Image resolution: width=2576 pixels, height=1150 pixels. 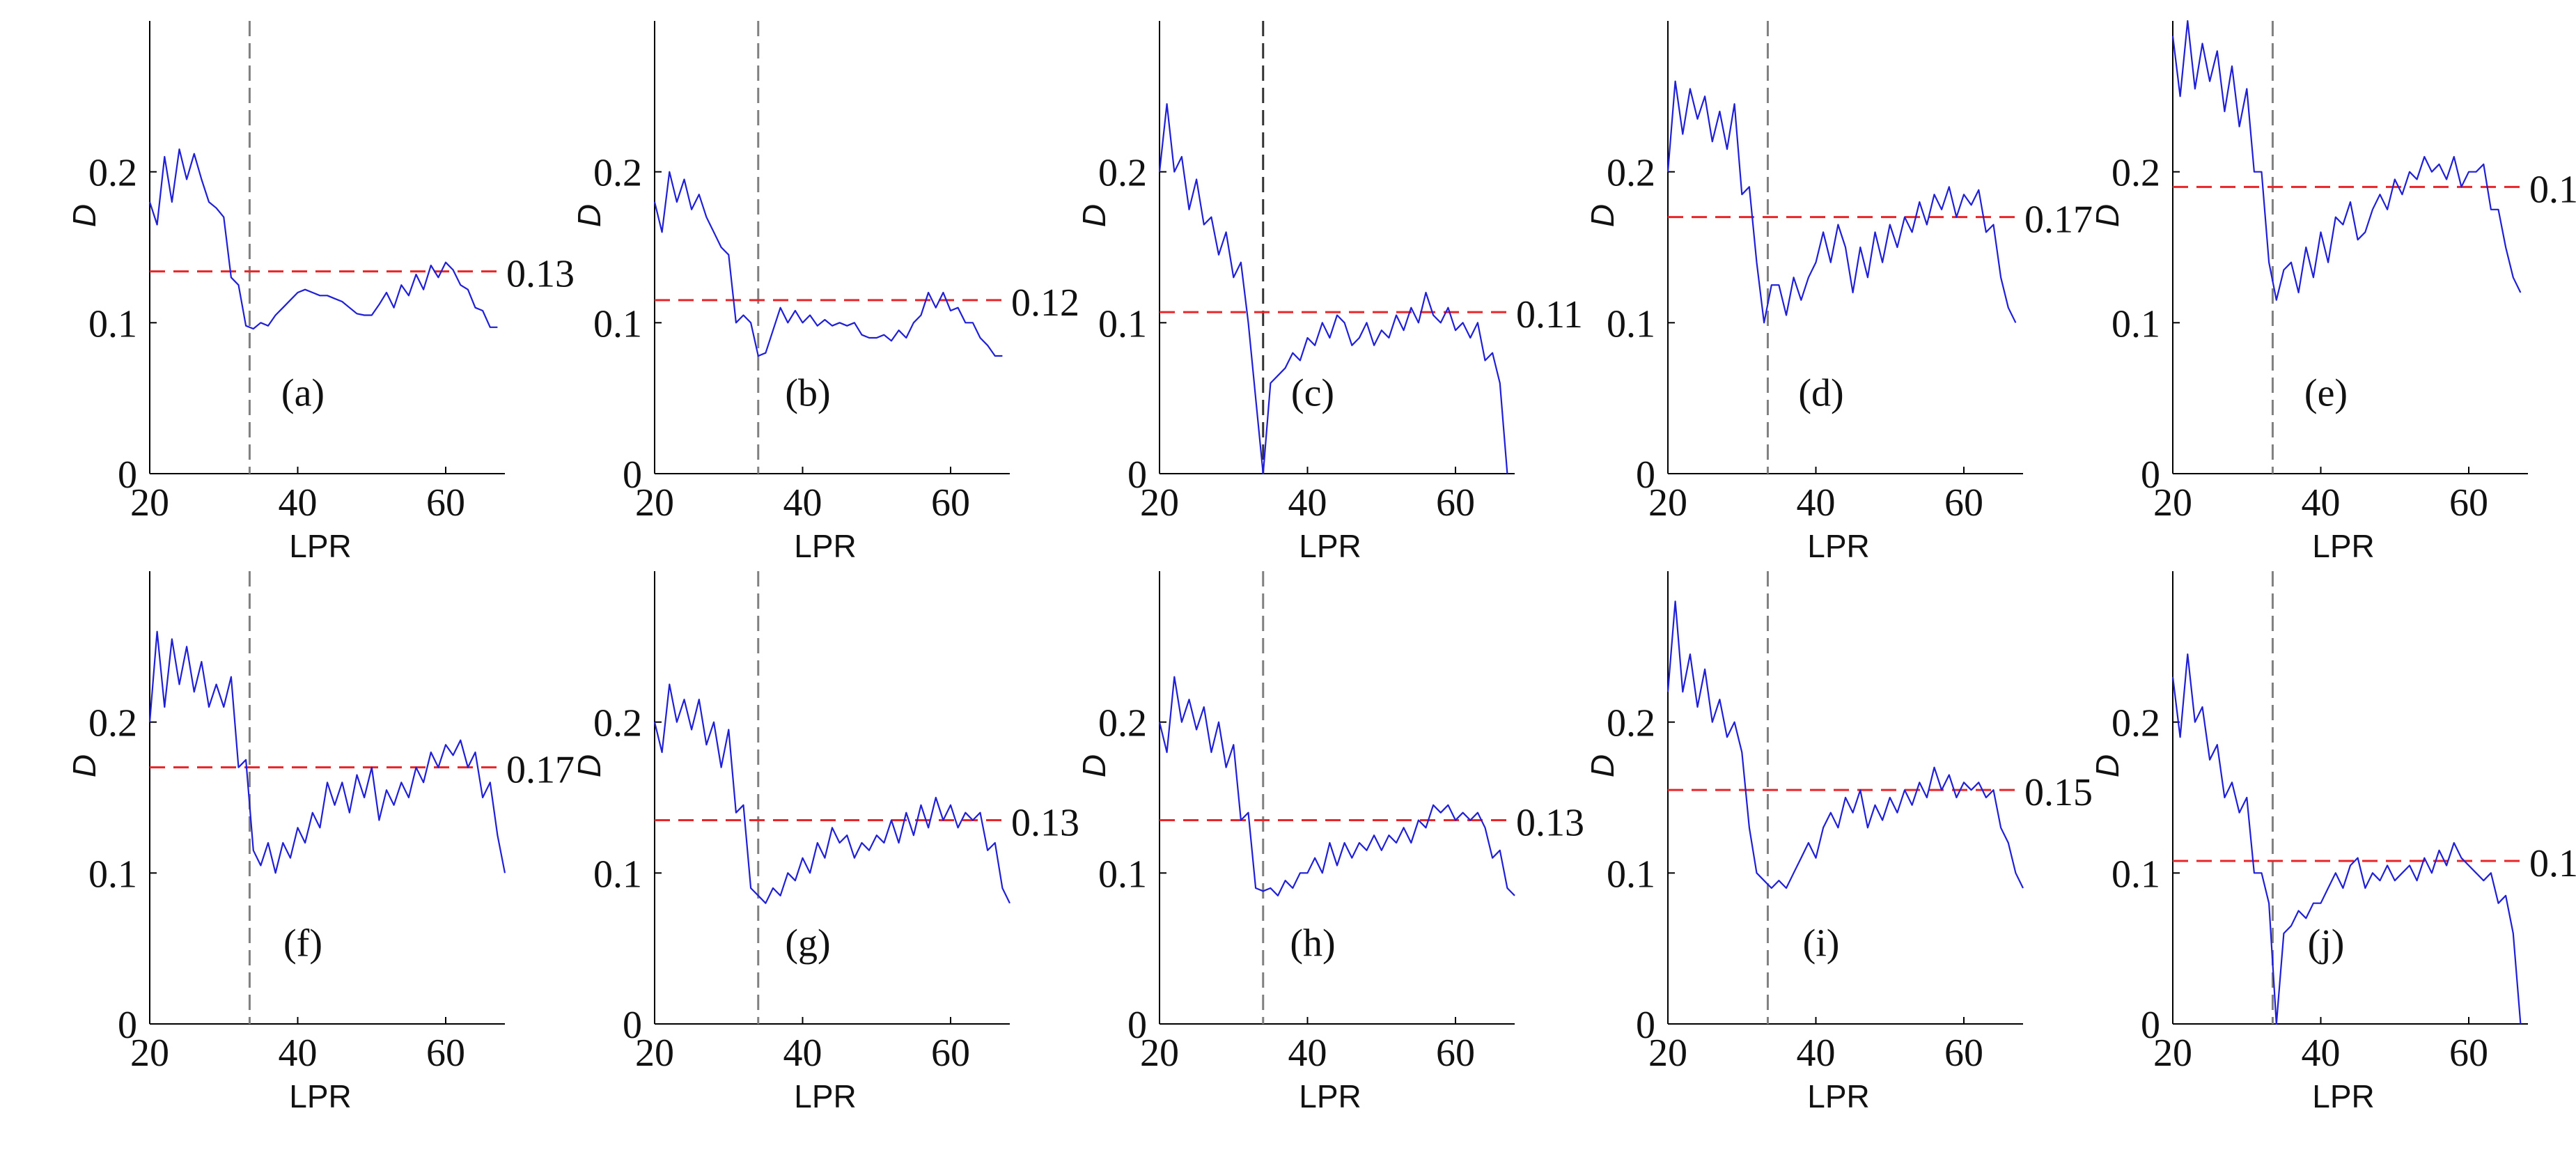 What do you see at coordinates (303, 393) in the screenshot?
I see `panel-label: (a)` at bounding box center [303, 393].